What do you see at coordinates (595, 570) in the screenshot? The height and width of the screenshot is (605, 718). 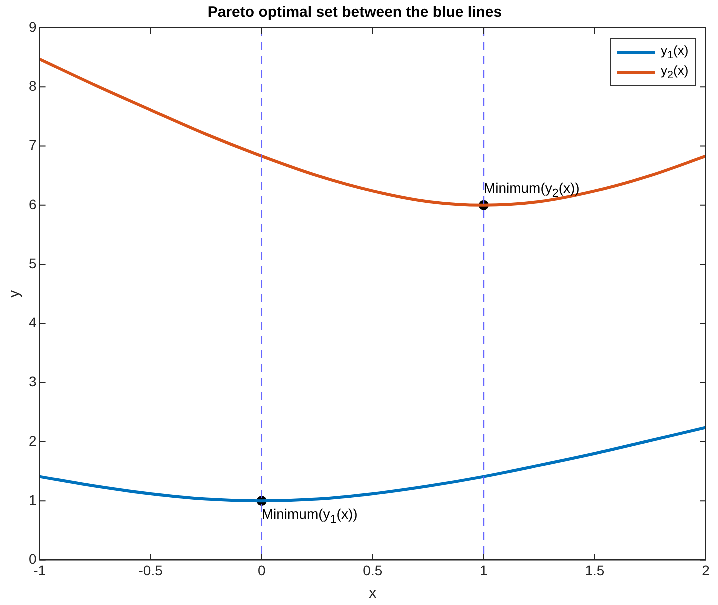 I see `x-tick-label: 1.5` at bounding box center [595, 570].